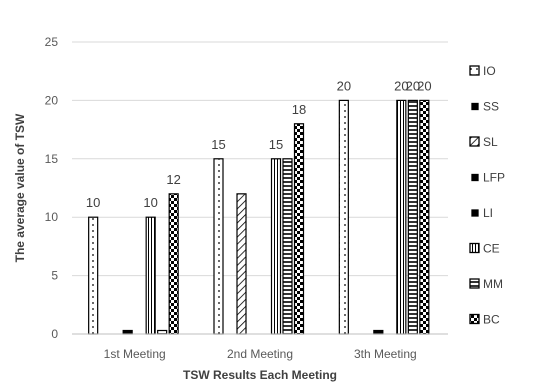 Image resolution: width=534 pixels, height=383 pixels. I want to click on y-axis-title: The average value of TSW, so click(20, 187).